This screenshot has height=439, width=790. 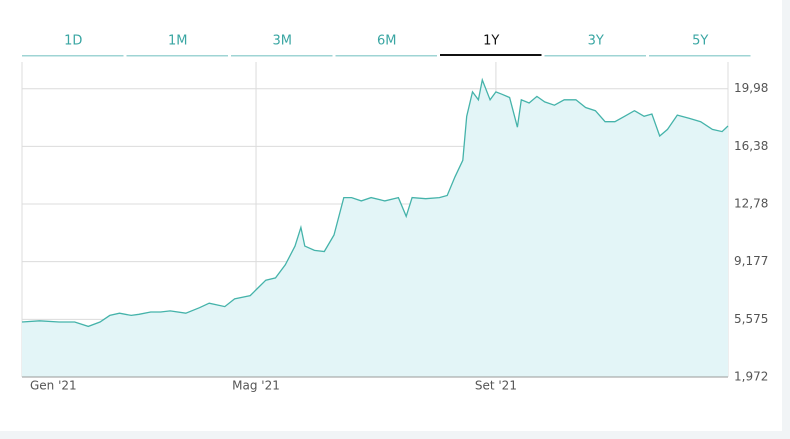 What do you see at coordinates (751, 146) in the screenshot?
I see `y-tick-label: 16,38` at bounding box center [751, 146].